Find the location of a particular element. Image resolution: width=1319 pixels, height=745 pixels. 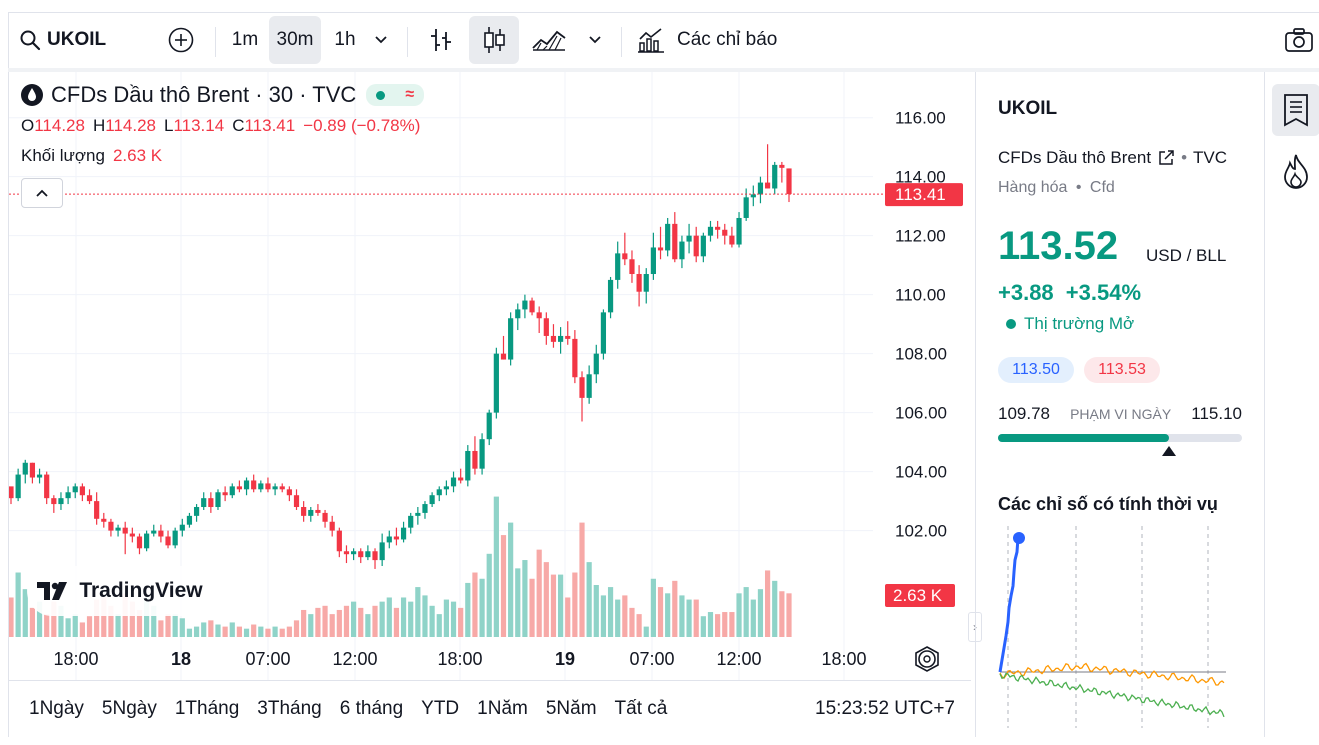

interval-30m: 30m is located at coordinates (295, 40).